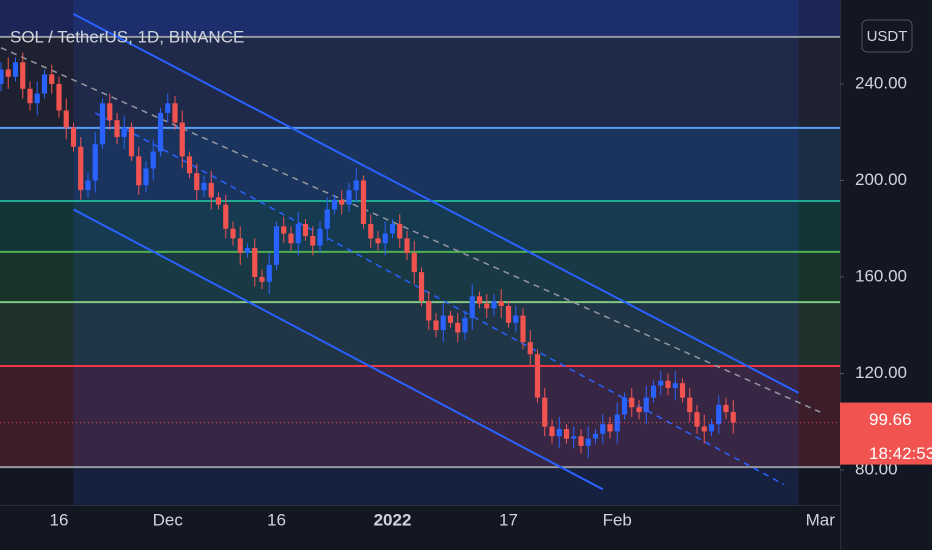 The width and height of the screenshot is (932, 550). I want to click on currency-button, so click(887, 36).